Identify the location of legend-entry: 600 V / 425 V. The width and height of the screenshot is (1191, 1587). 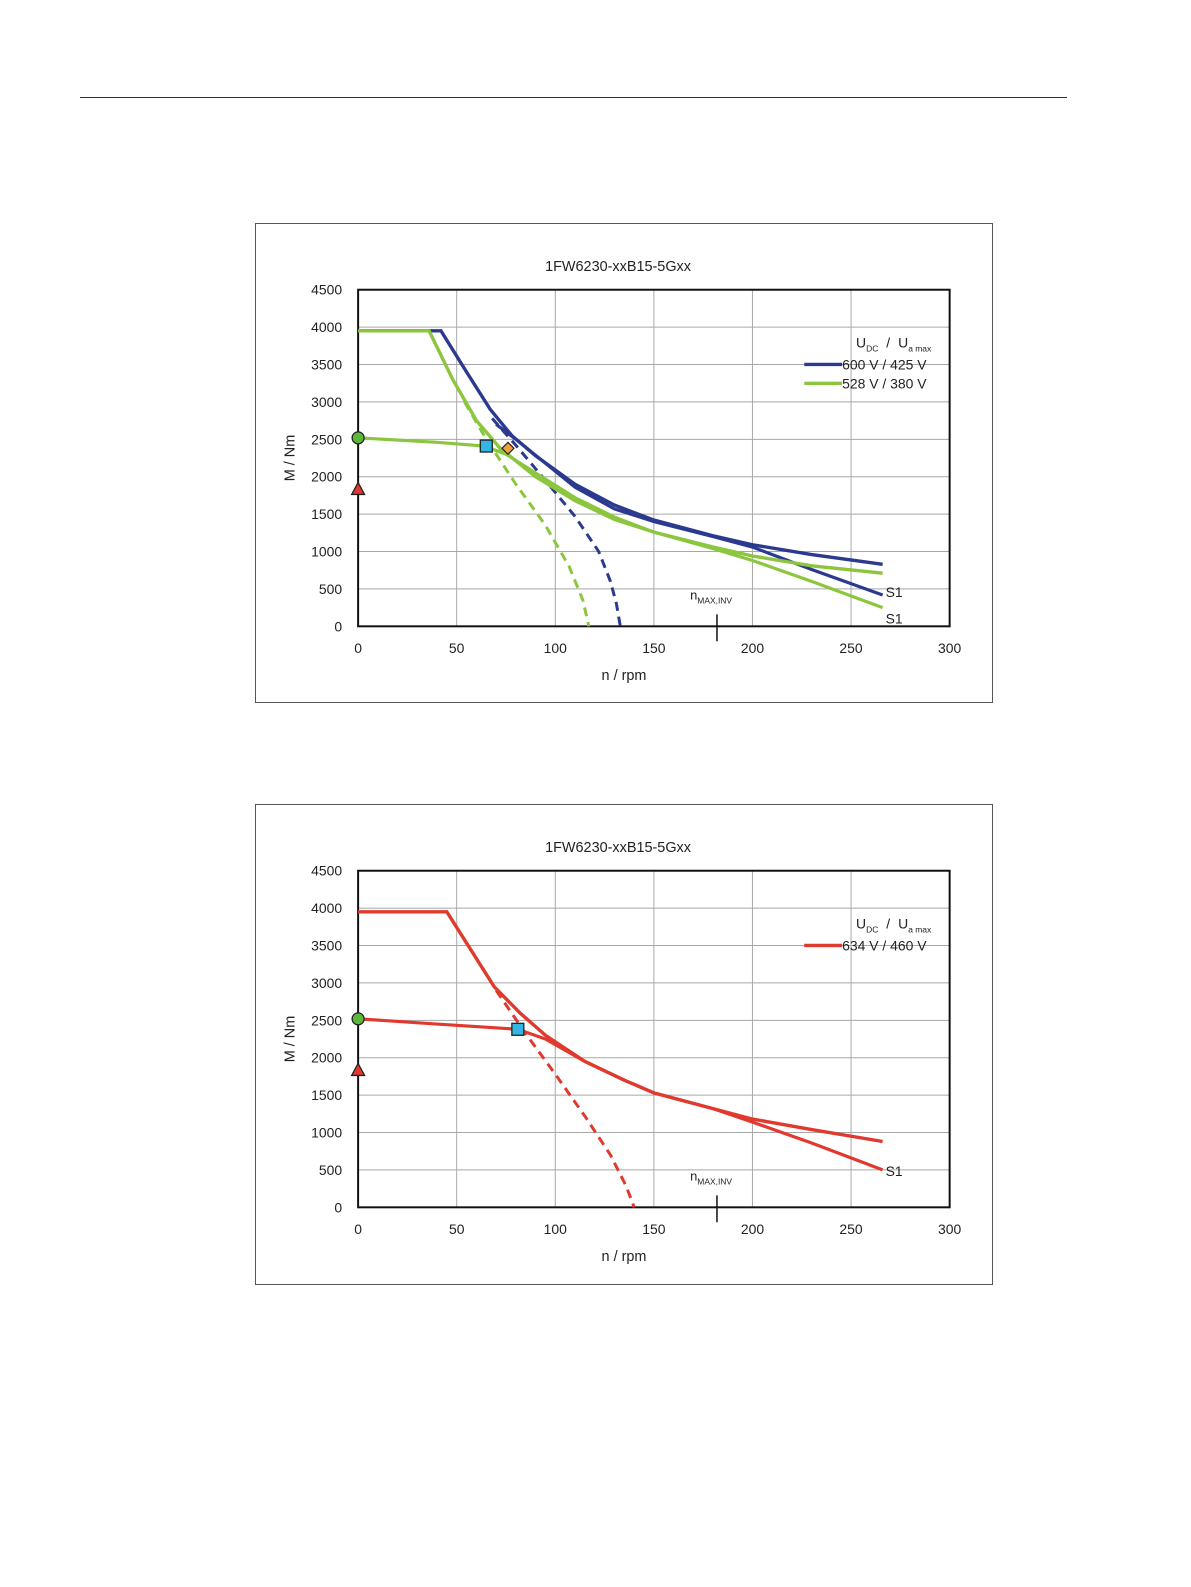
(884, 364).